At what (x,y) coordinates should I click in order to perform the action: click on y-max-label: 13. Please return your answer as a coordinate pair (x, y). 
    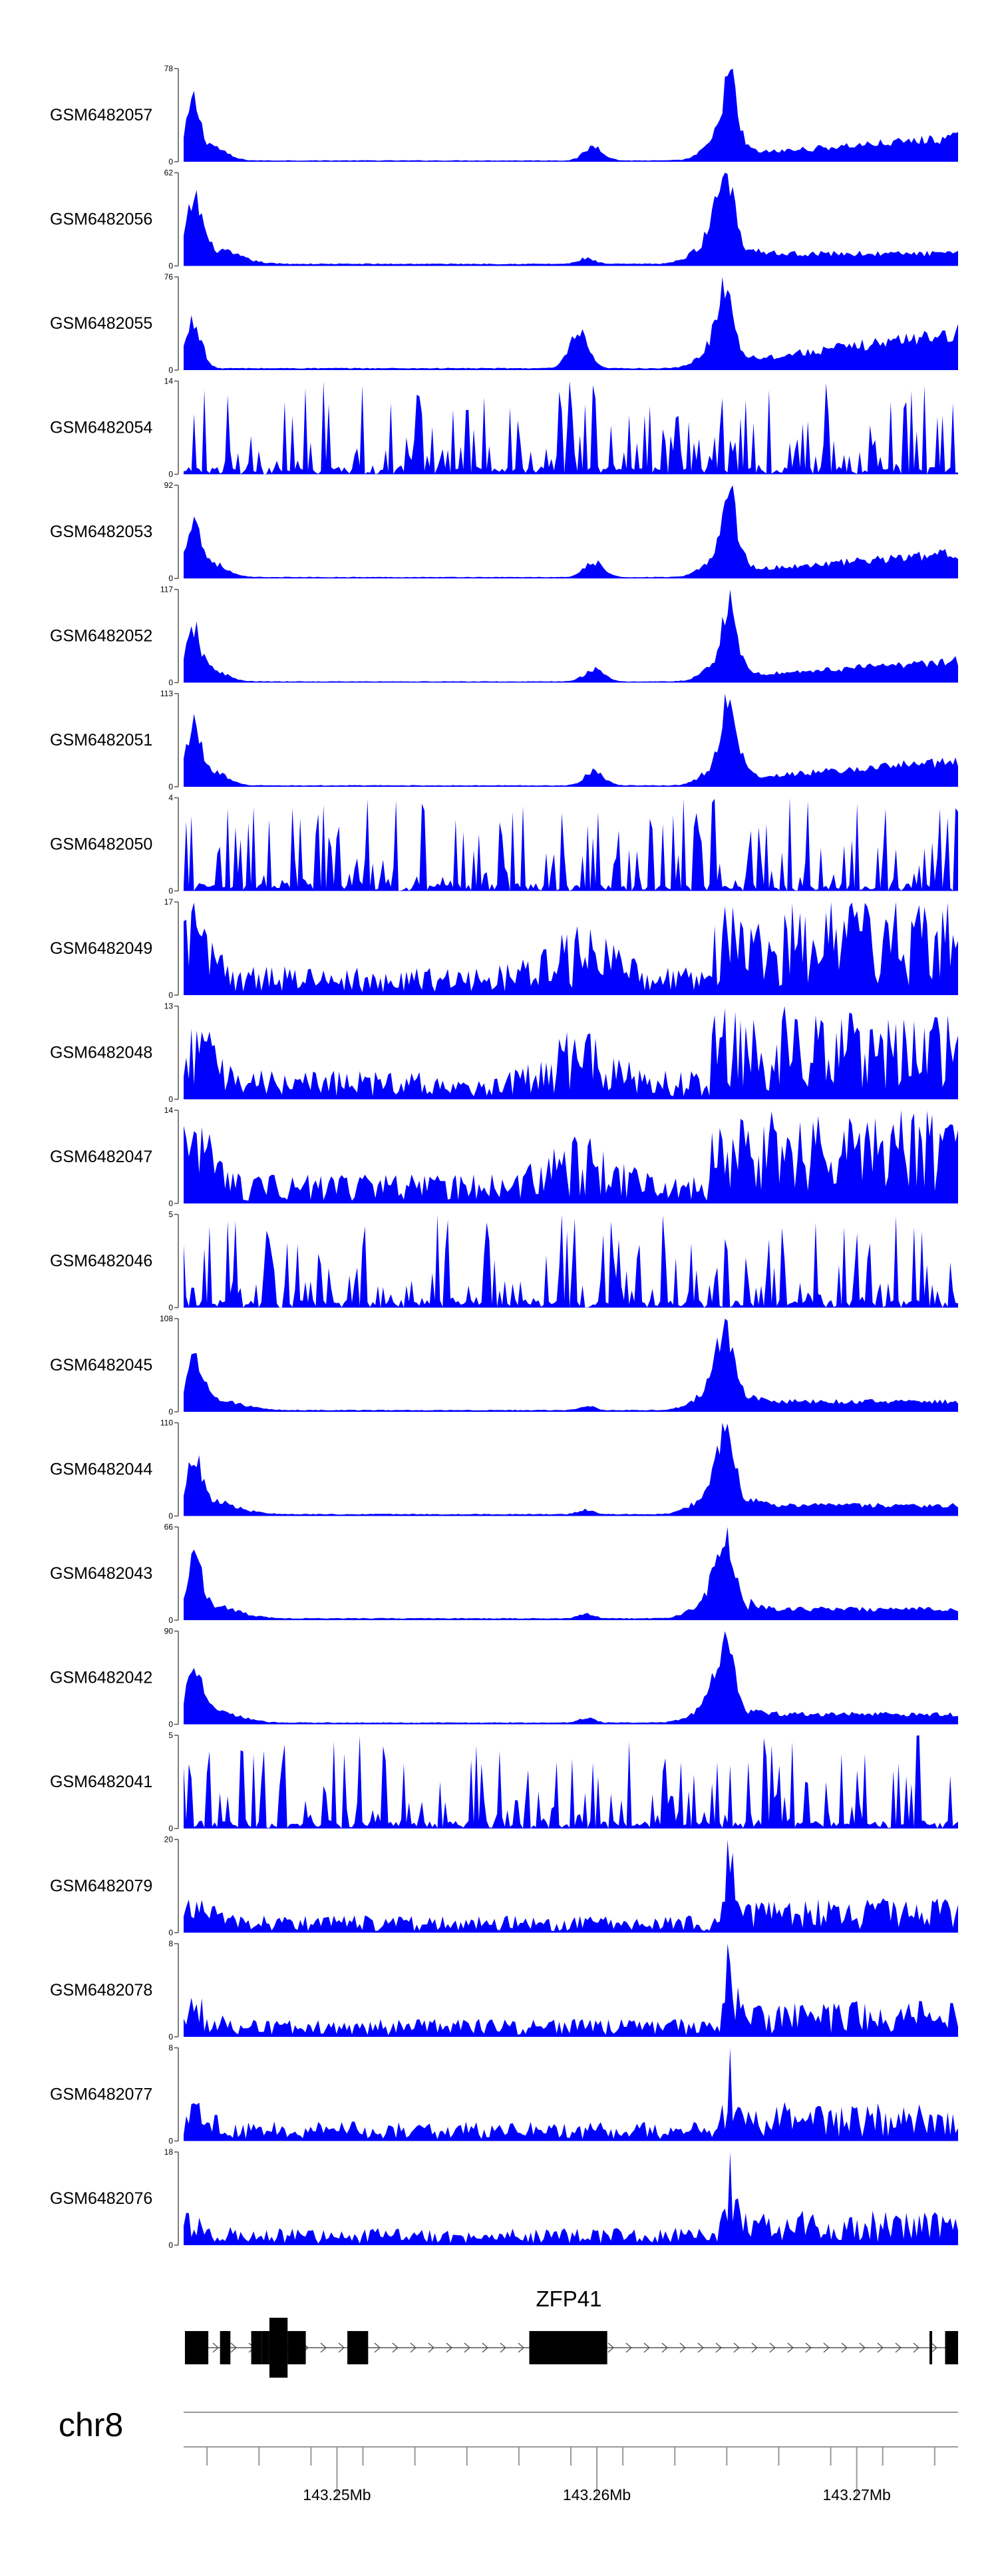
    Looking at the image, I should click on (169, 1006).